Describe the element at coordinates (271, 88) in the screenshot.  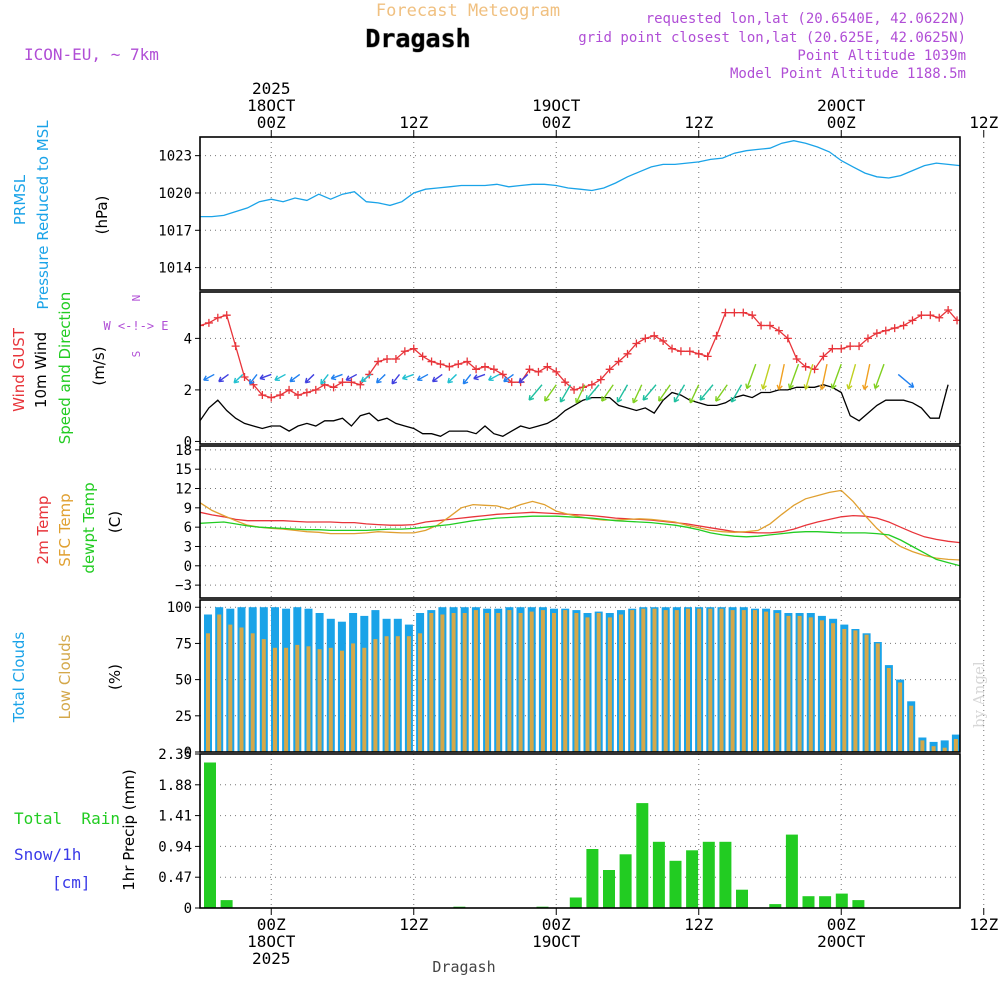
I see `top-time-label: 2025` at that location.